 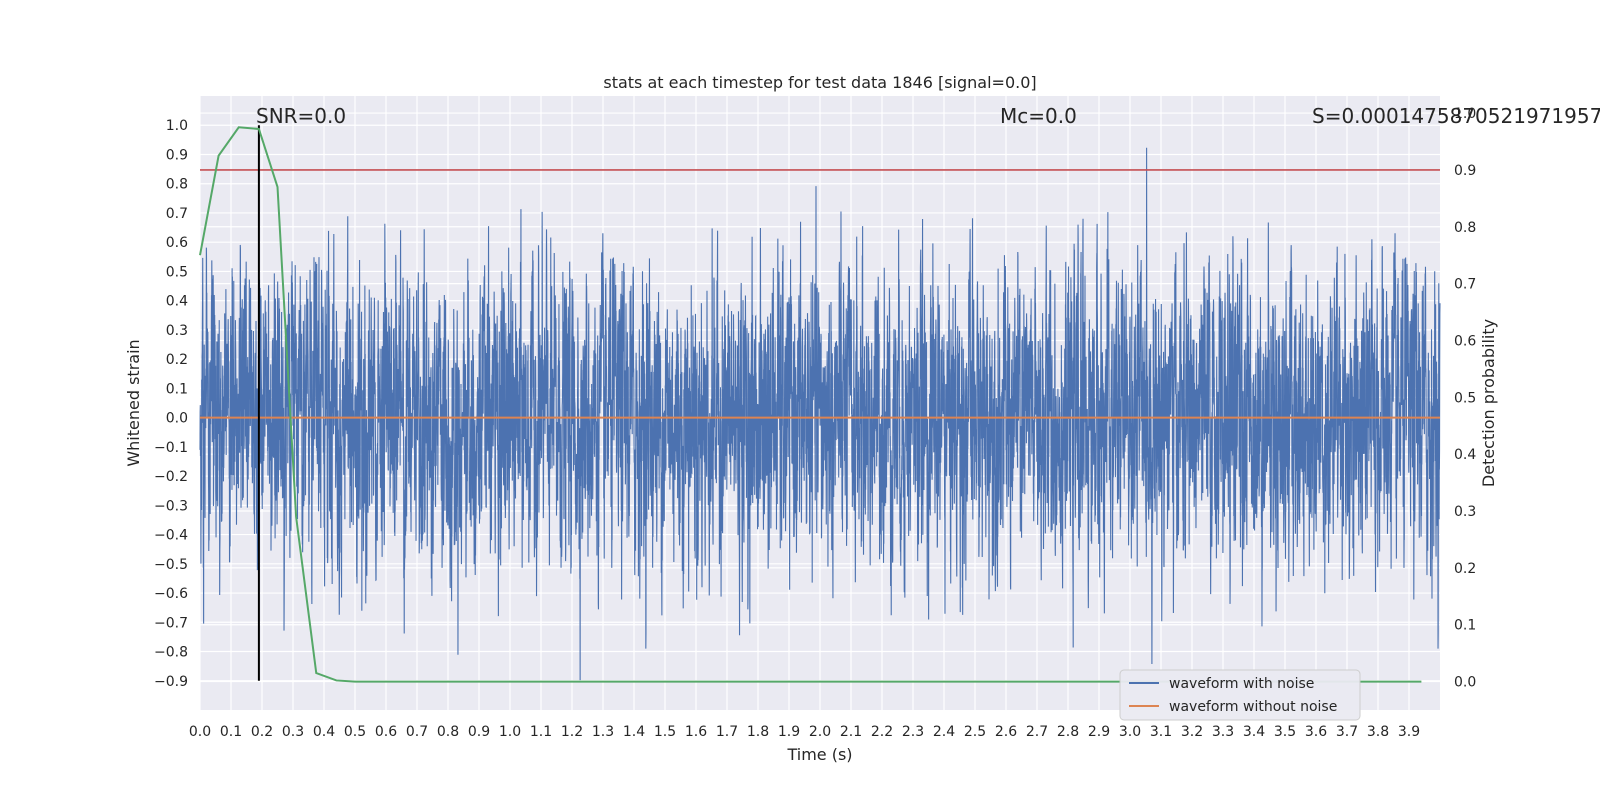 What do you see at coordinates (293, 732) in the screenshot?
I see `x-tick-label: 0.3` at bounding box center [293, 732].